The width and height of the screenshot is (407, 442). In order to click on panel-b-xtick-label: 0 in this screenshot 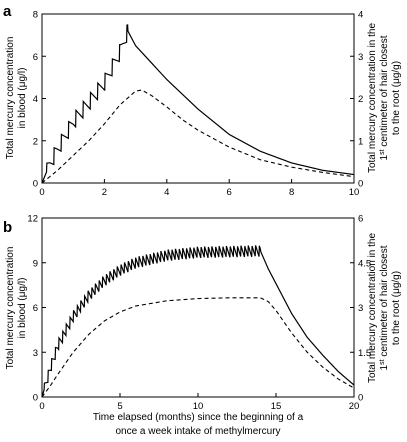, I will do `click(41, 406)`.